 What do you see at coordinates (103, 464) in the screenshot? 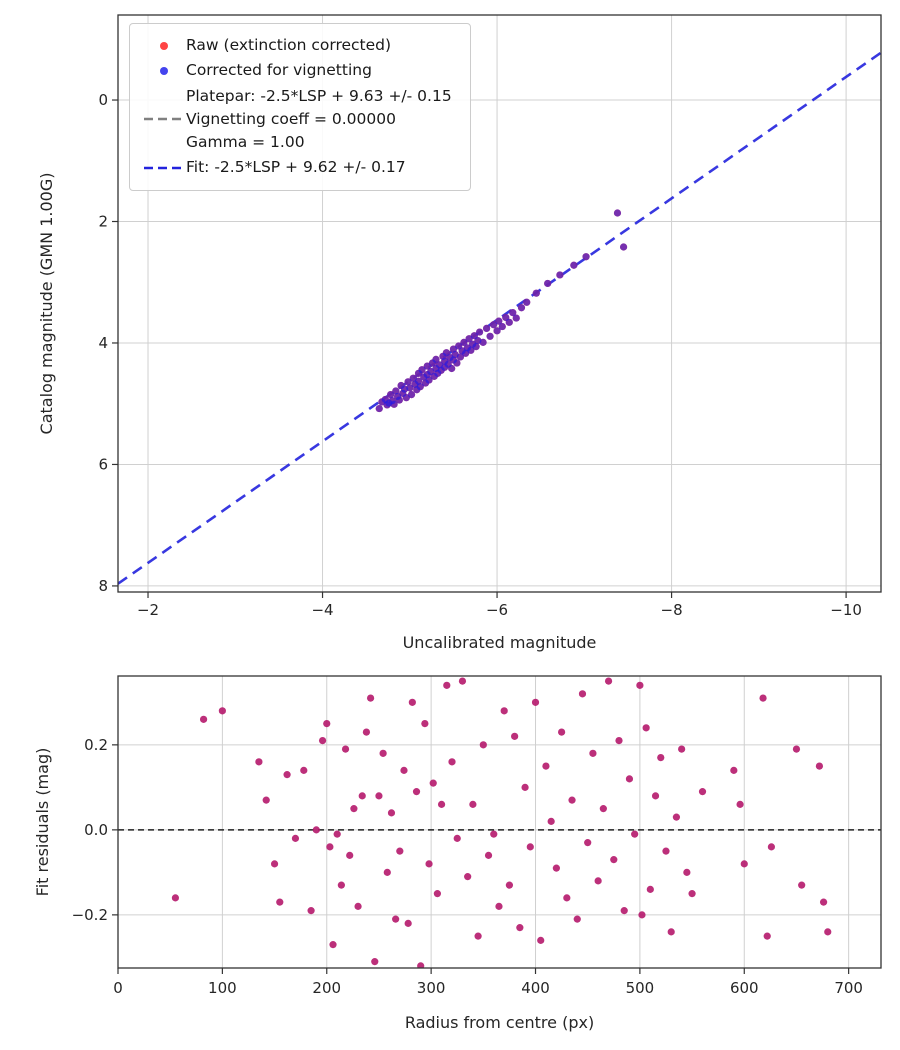
I see `ytick-label: 6` at bounding box center [103, 464].